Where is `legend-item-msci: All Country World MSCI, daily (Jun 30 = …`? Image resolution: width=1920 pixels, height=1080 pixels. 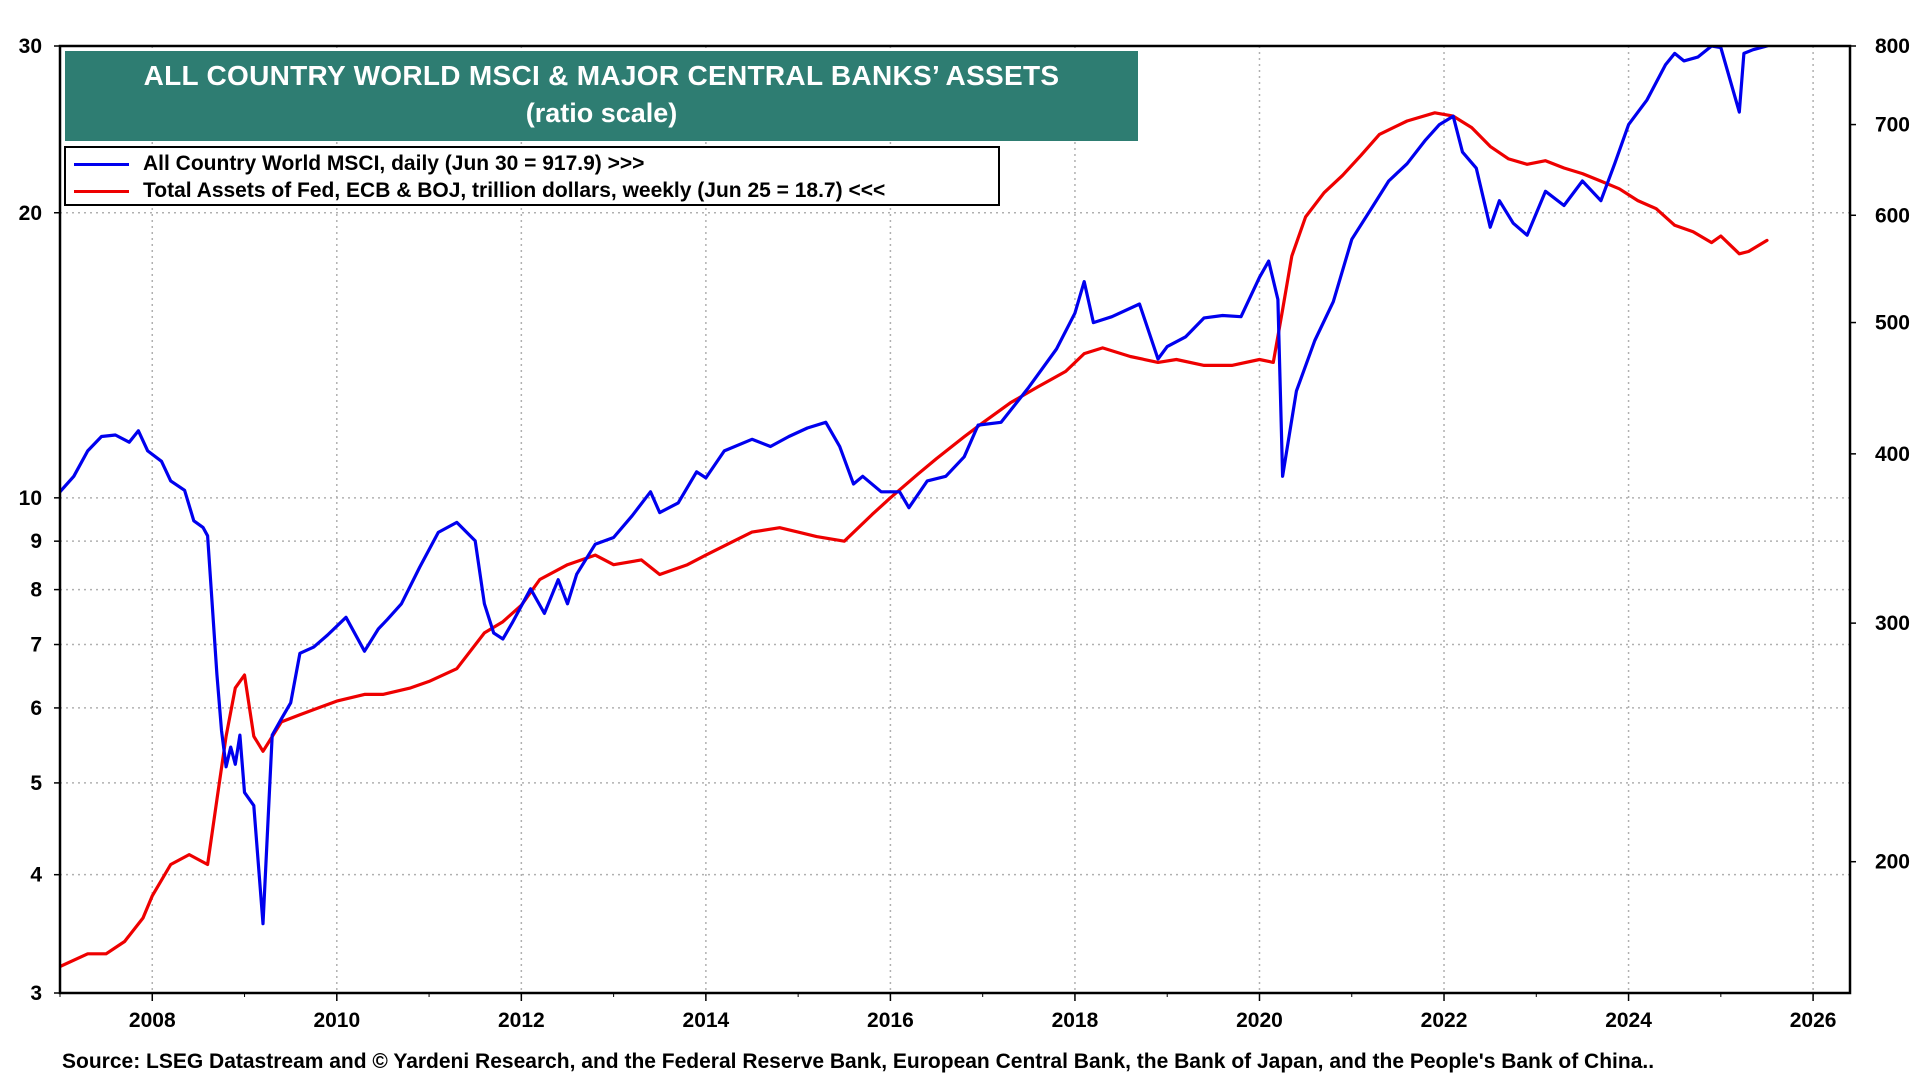 legend-item-msci: All Country World MSCI, daily (Jun 30 = … is located at coordinates (359, 164).